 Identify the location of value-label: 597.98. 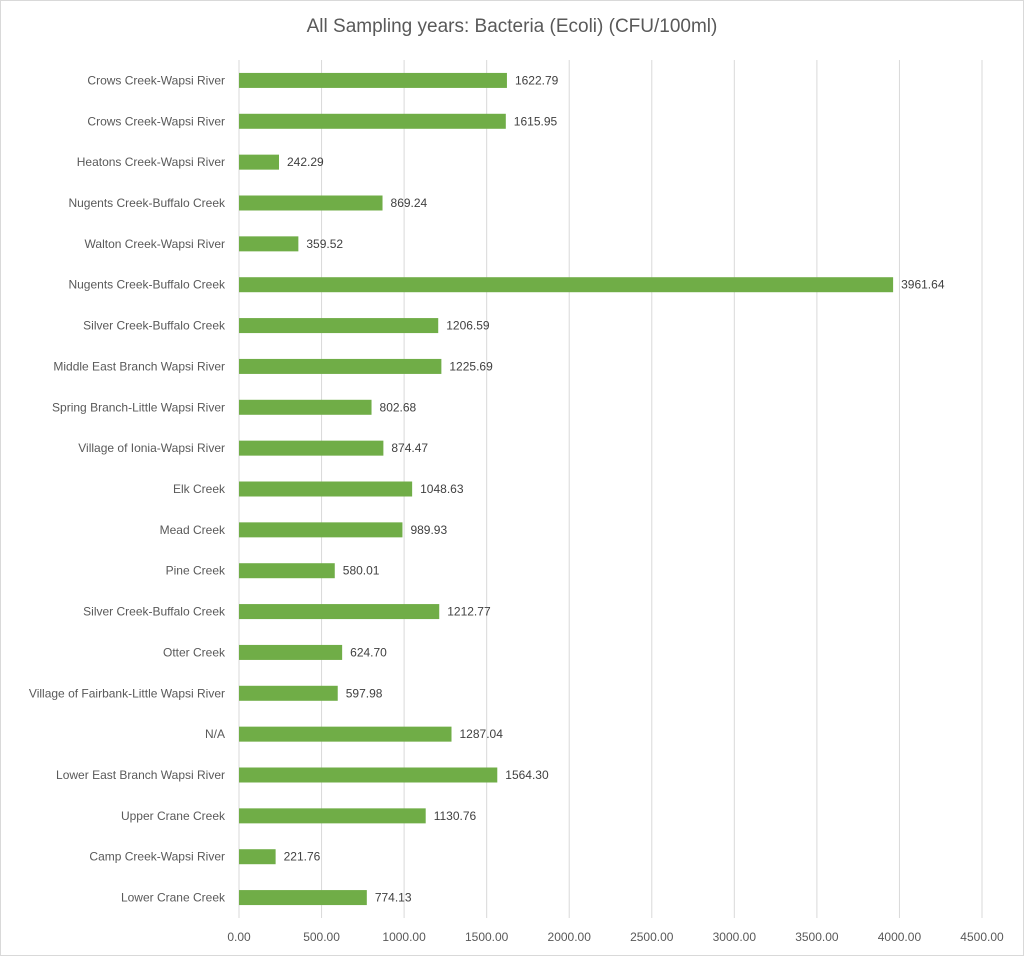
(364, 693).